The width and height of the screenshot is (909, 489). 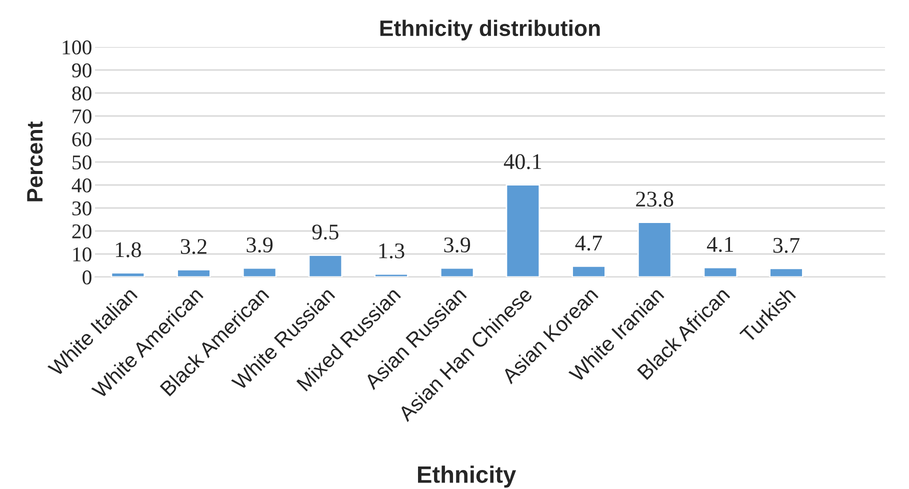 What do you see at coordinates (82, 139) in the screenshot?
I see `y-tick-label: 60` at bounding box center [82, 139].